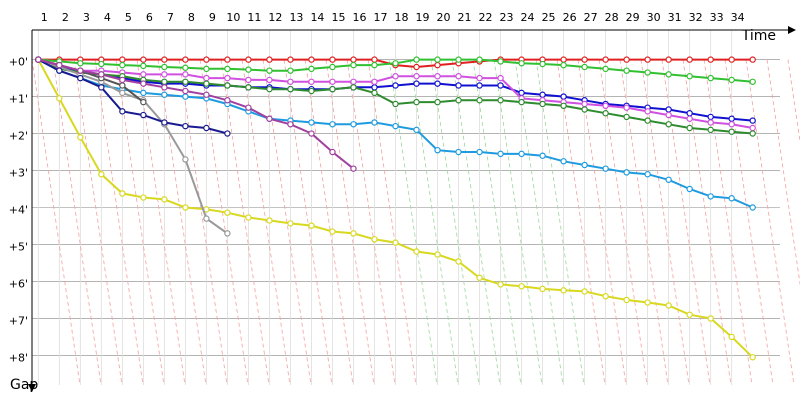 The height and width of the screenshot is (400, 800). Describe the element at coordinates (792, 30) in the screenshot. I see `x-axis-arrow` at that location.